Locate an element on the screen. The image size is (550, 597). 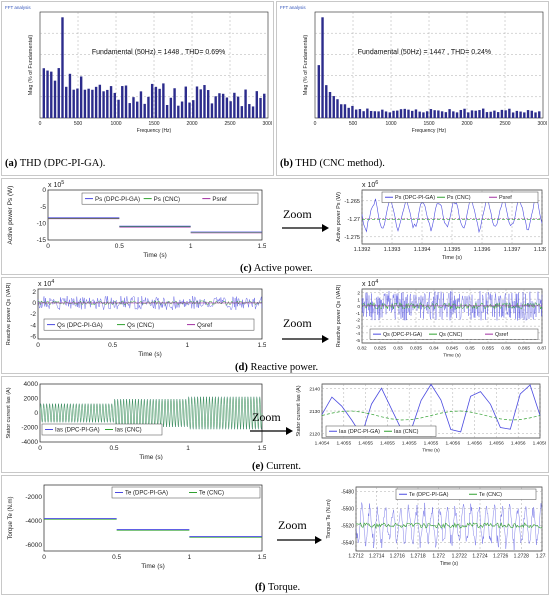
y-tick-label: 2120 is located at coordinates (314, 435).